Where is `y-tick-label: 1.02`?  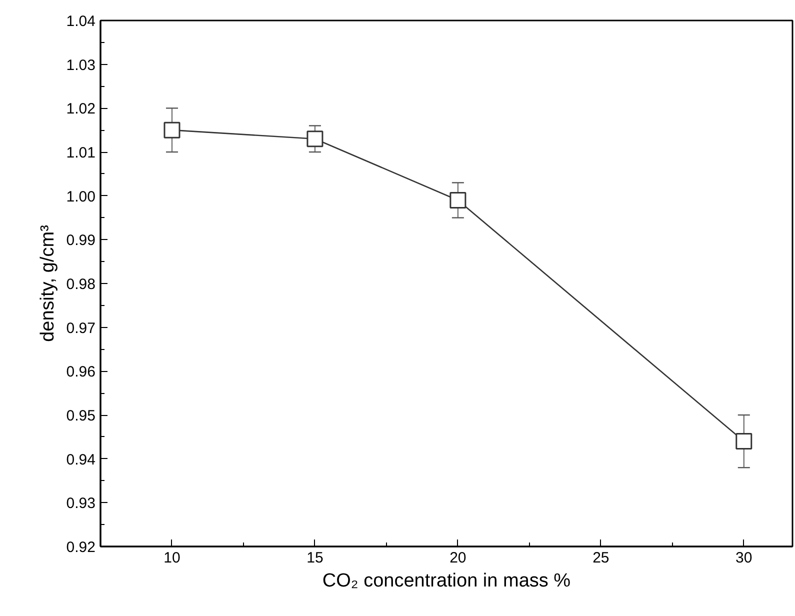 y-tick-label: 1.02 is located at coordinates (81, 109).